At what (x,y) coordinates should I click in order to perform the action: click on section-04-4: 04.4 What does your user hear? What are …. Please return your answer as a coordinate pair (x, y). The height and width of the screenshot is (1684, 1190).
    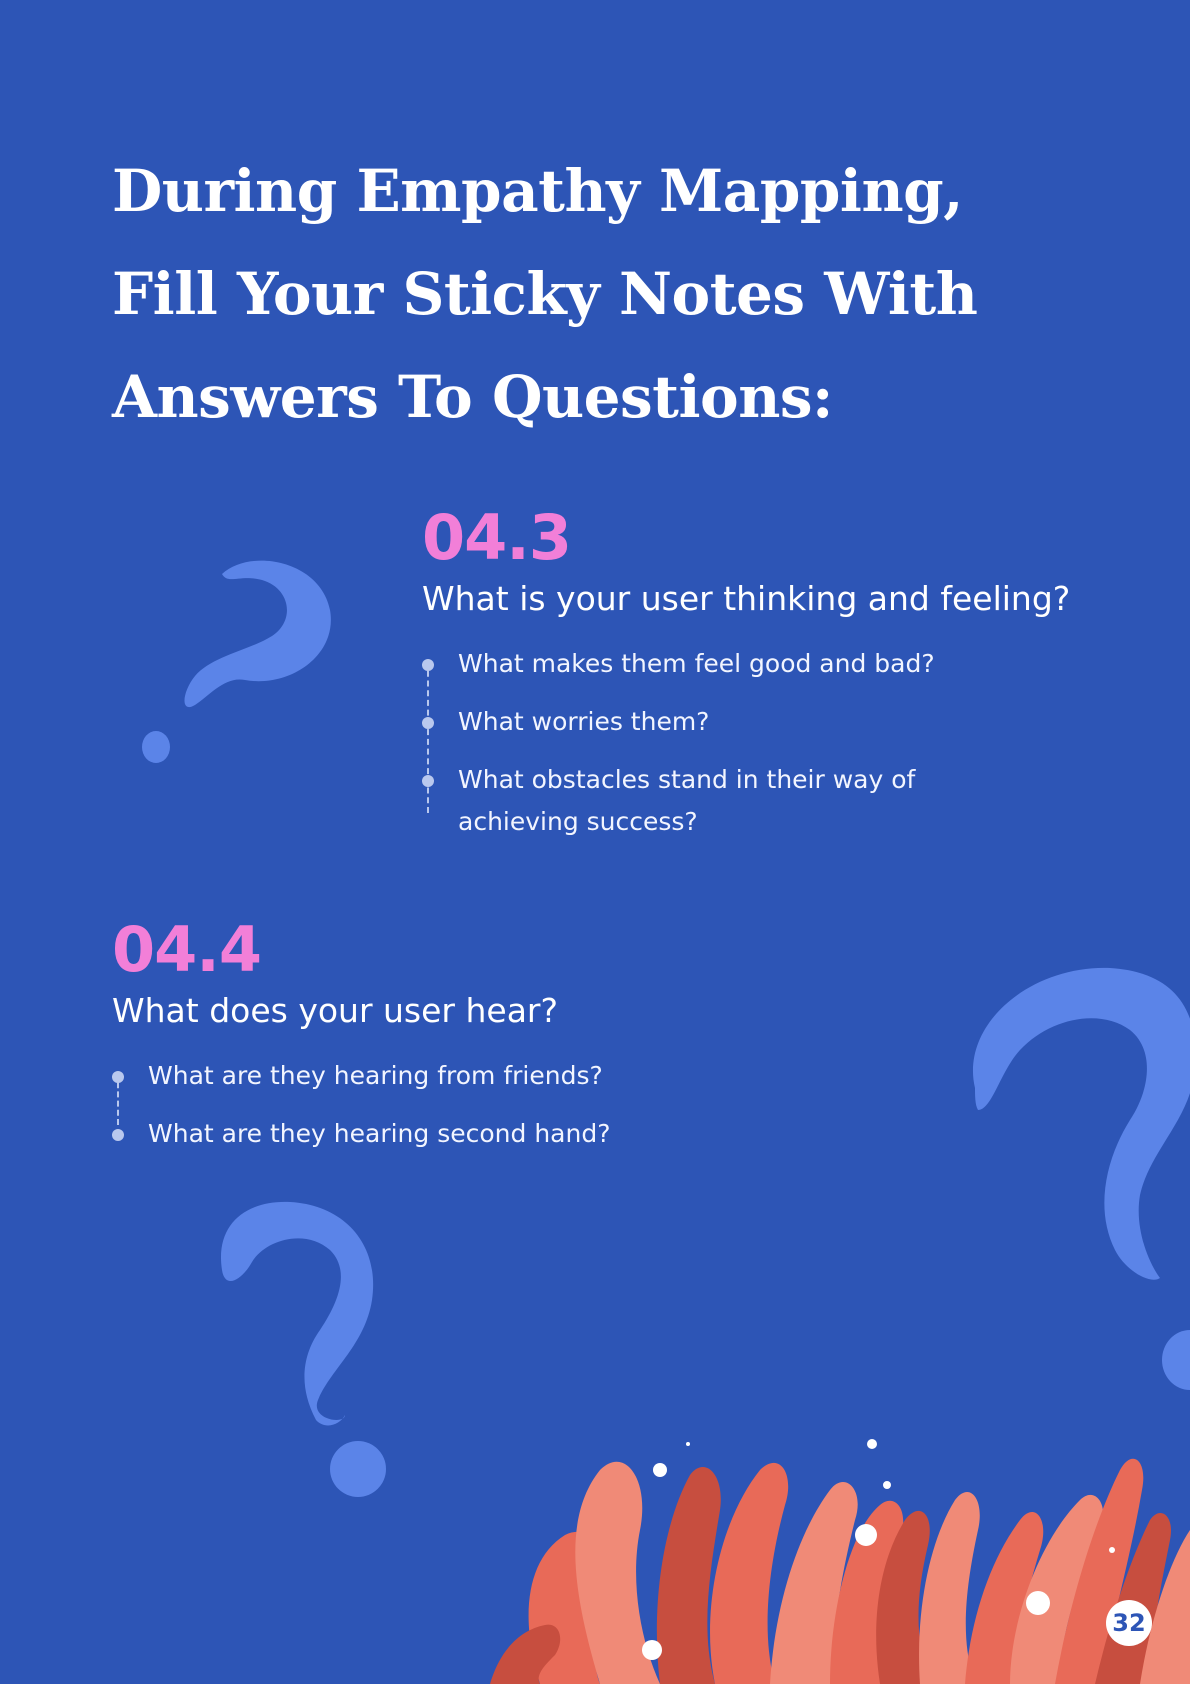
    Looking at the image, I should click on (462, 1036).